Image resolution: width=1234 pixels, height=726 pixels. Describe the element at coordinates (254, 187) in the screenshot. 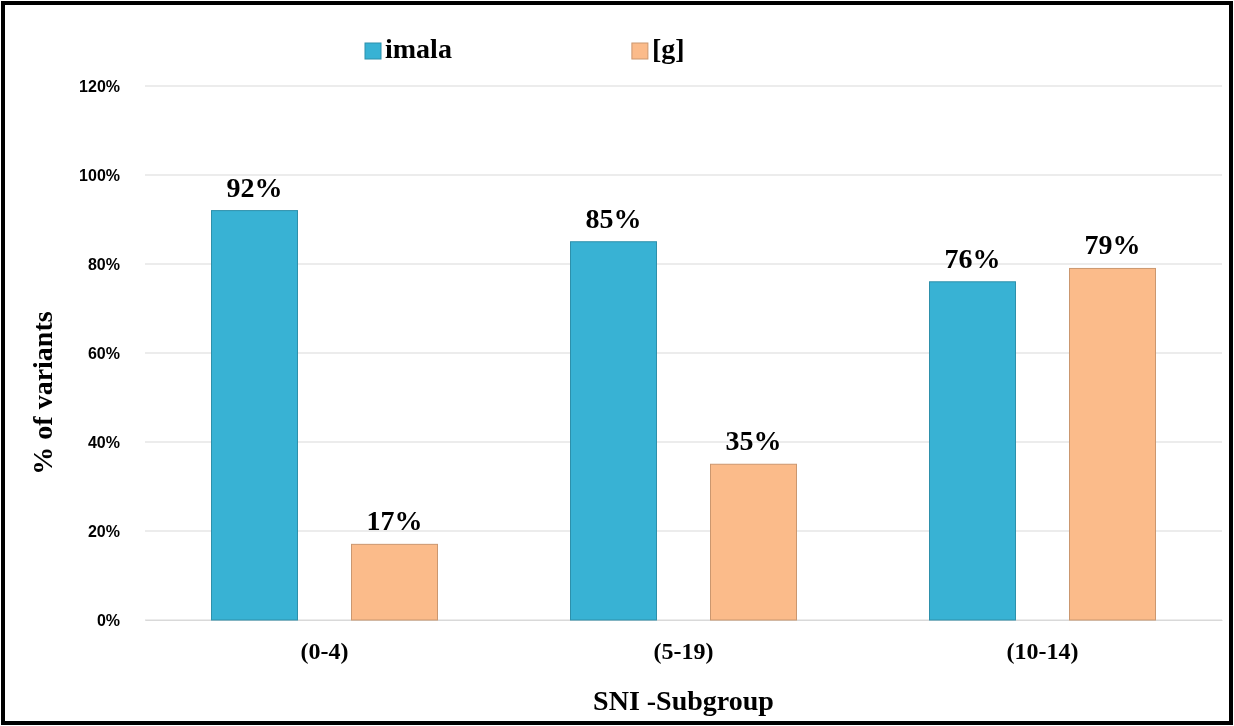

I see `text: 92%` at that location.